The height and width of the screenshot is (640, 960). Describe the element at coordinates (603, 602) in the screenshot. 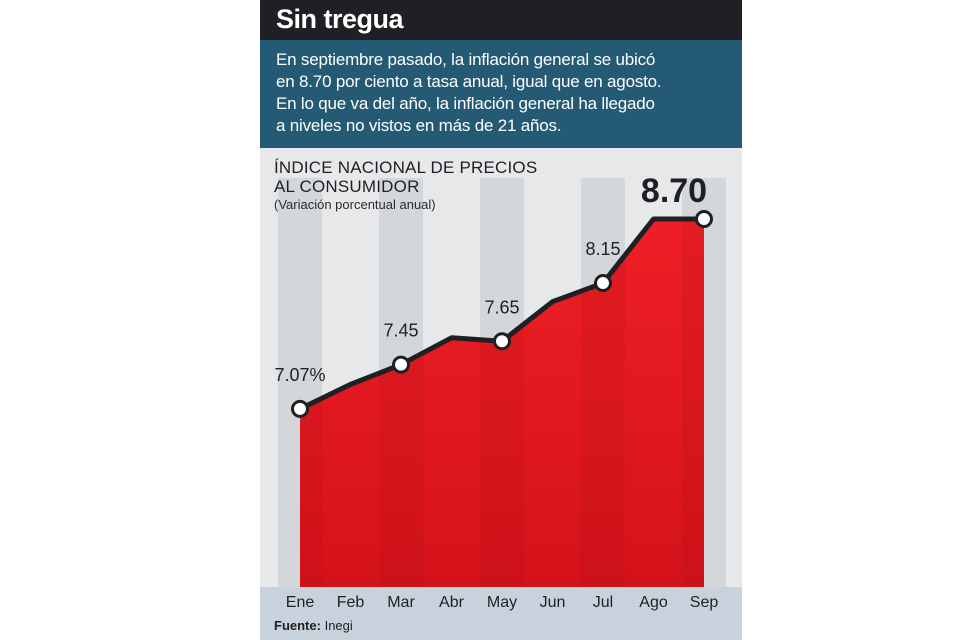

I see `x-tick-label: Jul` at that location.